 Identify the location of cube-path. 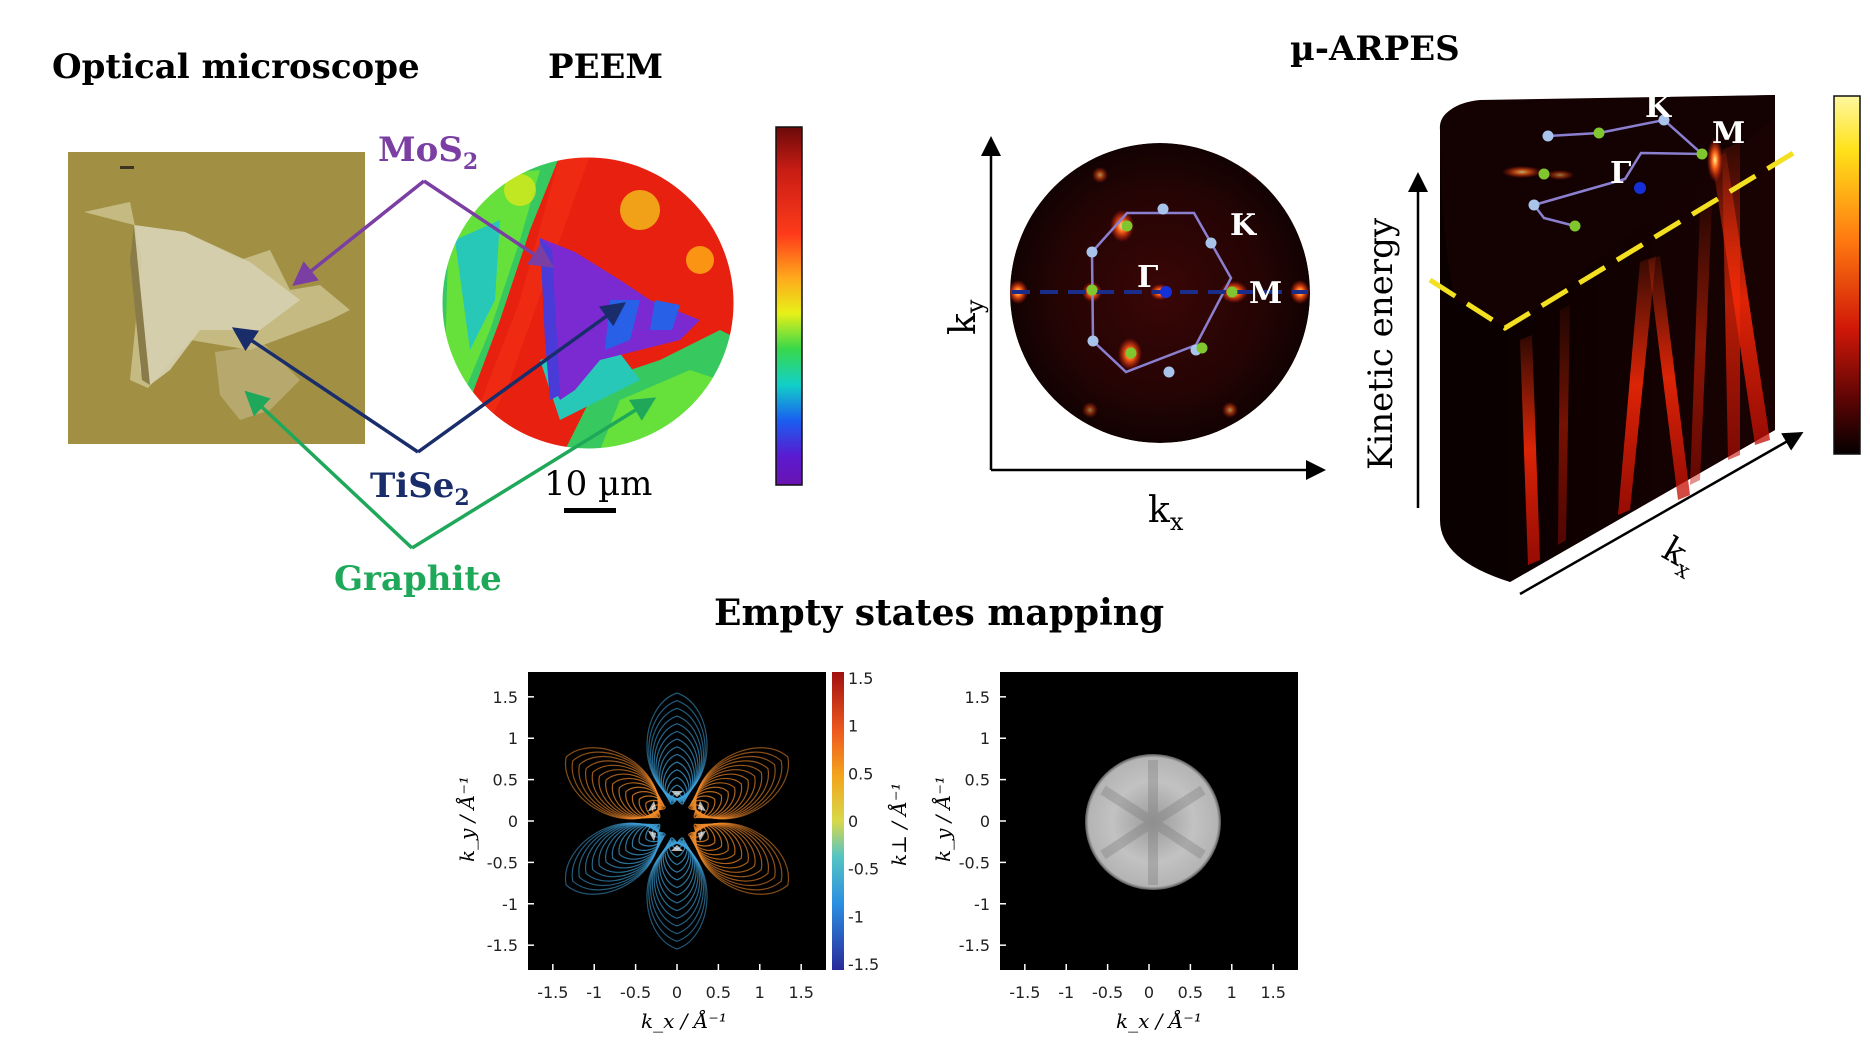
(1618, 173).